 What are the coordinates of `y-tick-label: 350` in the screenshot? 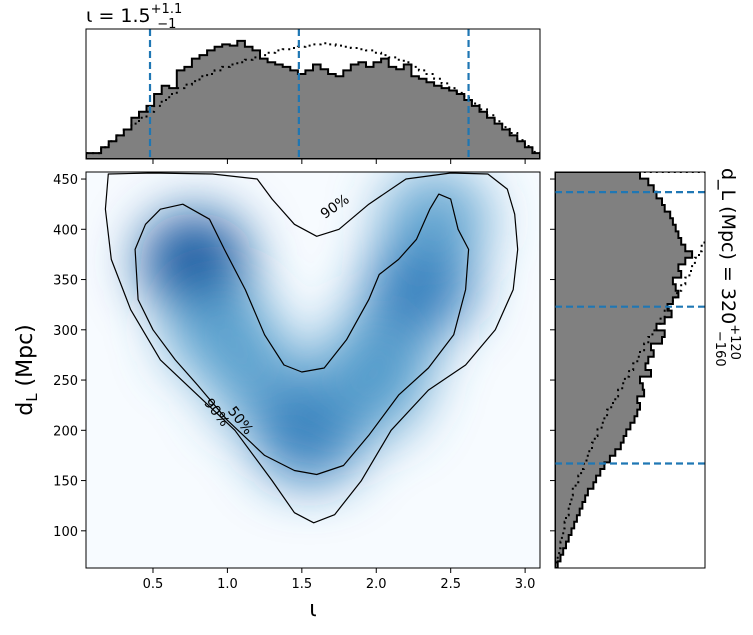 It's located at (65, 281).